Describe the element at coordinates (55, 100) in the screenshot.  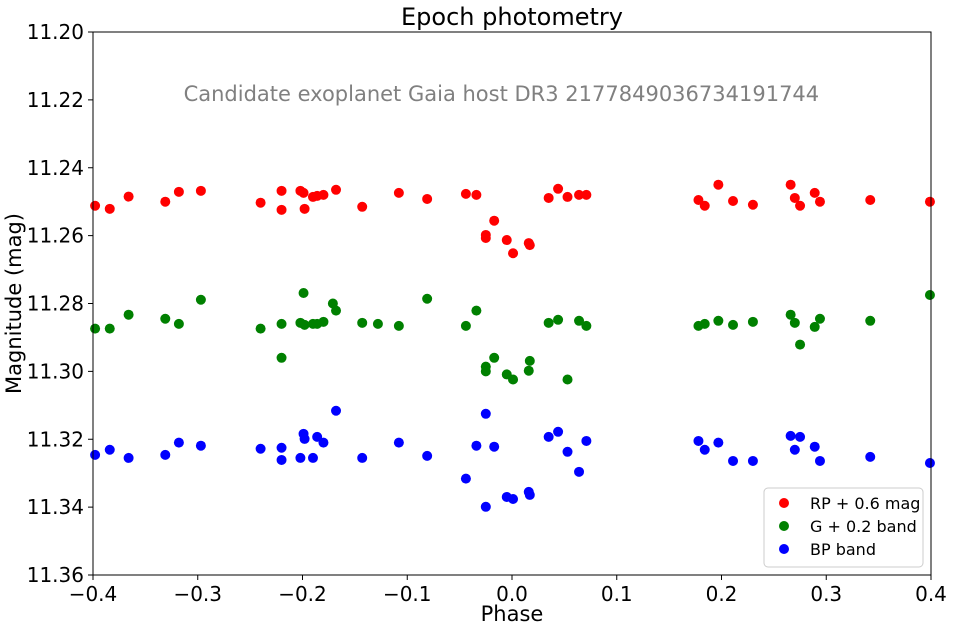
I see `y-tick-label: 11.22` at that location.